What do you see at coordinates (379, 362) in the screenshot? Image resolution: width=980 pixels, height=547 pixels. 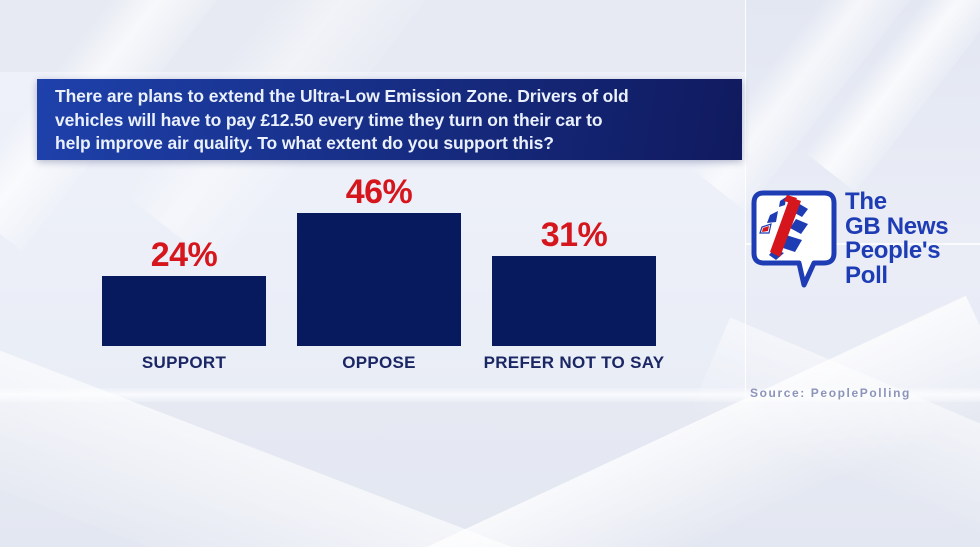 I see `category-label-oppose: OPPOSE` at bounding box center [379, 362].